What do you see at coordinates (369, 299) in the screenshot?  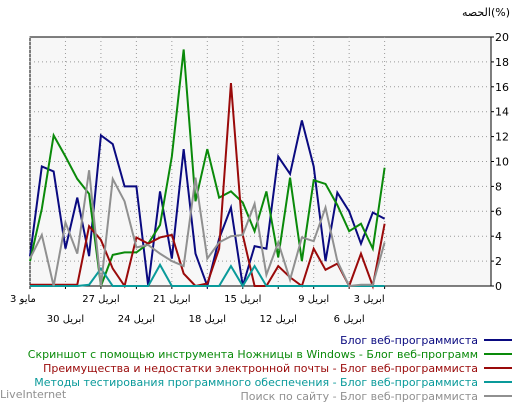 I see `x-tick-label: 3 ابريل` at bounding box center [369, 299].